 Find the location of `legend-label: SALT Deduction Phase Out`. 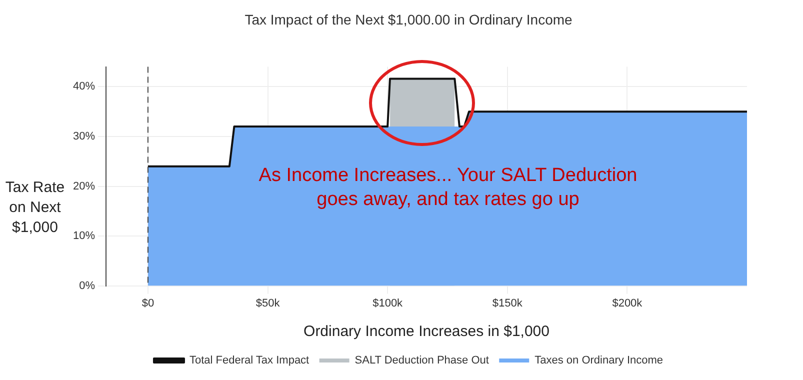

legend-label: SALT Deduction Phase Out is located at coordinates (421, 360).